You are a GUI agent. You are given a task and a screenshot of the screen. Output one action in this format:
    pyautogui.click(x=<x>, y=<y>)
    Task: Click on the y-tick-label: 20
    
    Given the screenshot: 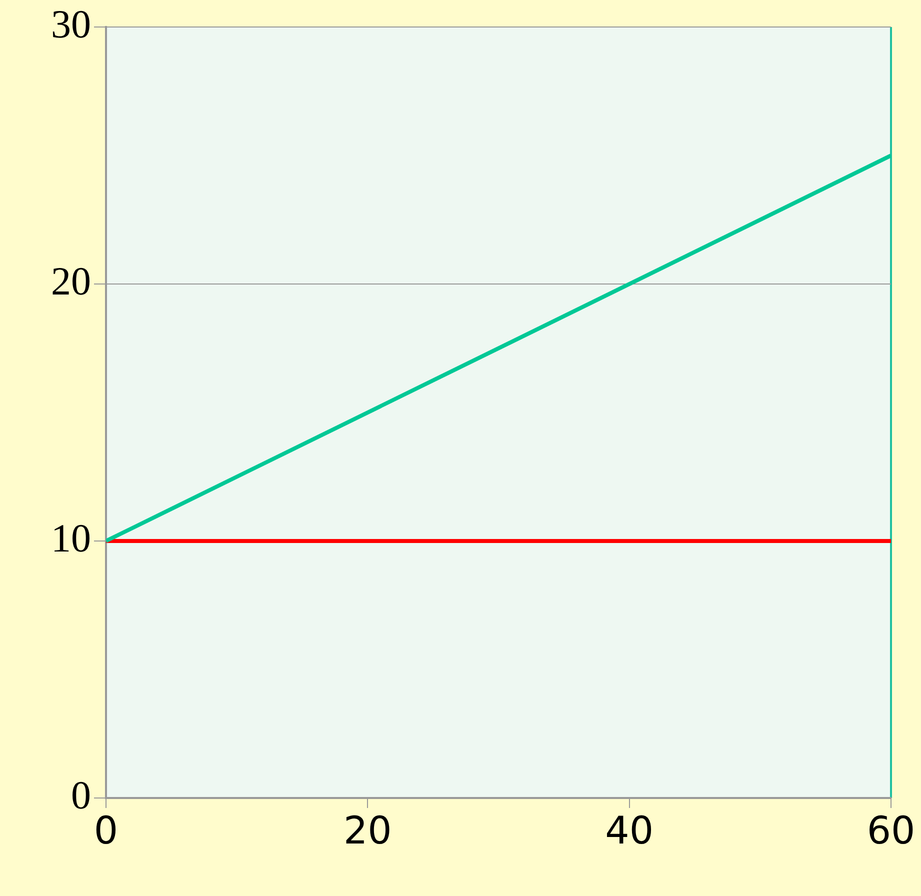 What is the action you would take?
    pyautogui.click(x=71, y=281)
    